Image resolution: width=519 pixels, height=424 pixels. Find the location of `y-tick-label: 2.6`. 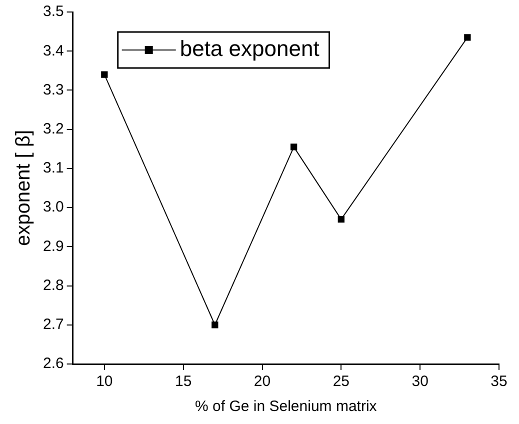

y-tick-label: 2.6 is located at coordinates (53, 363).